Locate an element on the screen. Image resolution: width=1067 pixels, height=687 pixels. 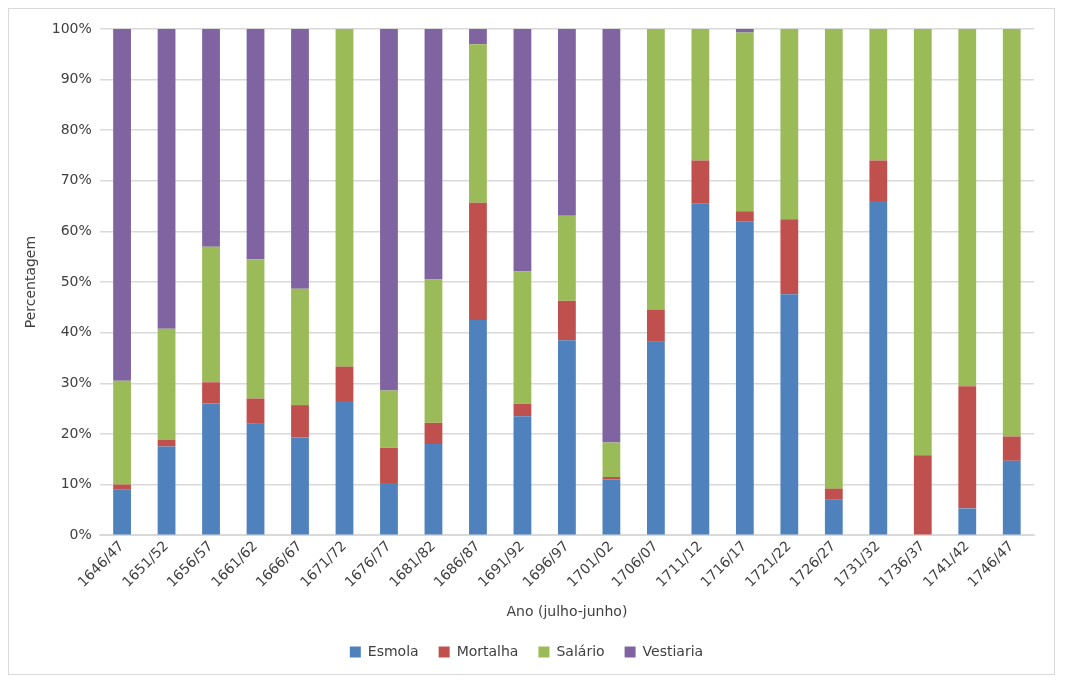
y-tick-label: 40% is located at coordinates (76, 331).